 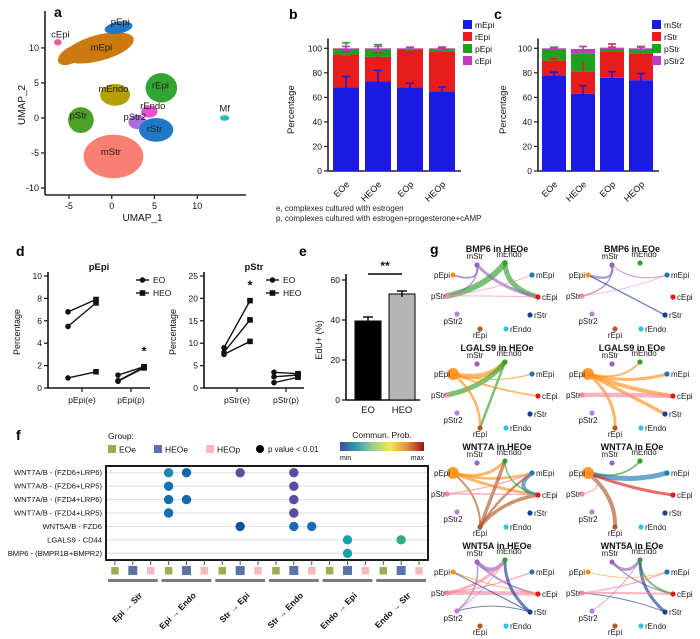 I want to click on x-category-label: HEO, so click(x=402, y=410).